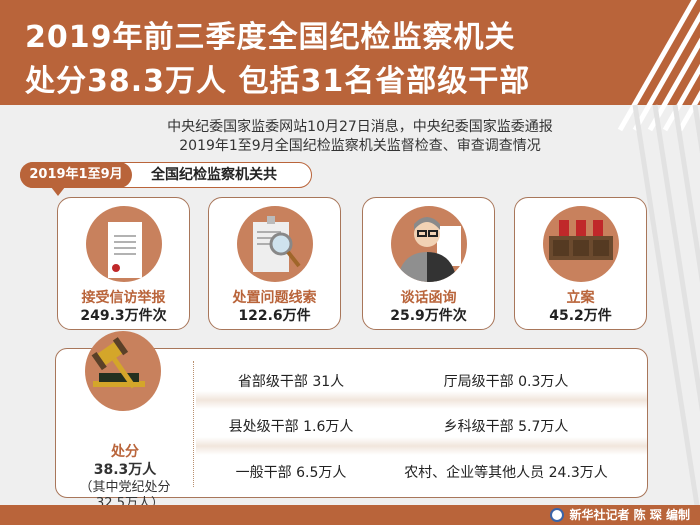 The image size is (700, 525). I want to click on card-value: 122.6万件, so click(274, 316).